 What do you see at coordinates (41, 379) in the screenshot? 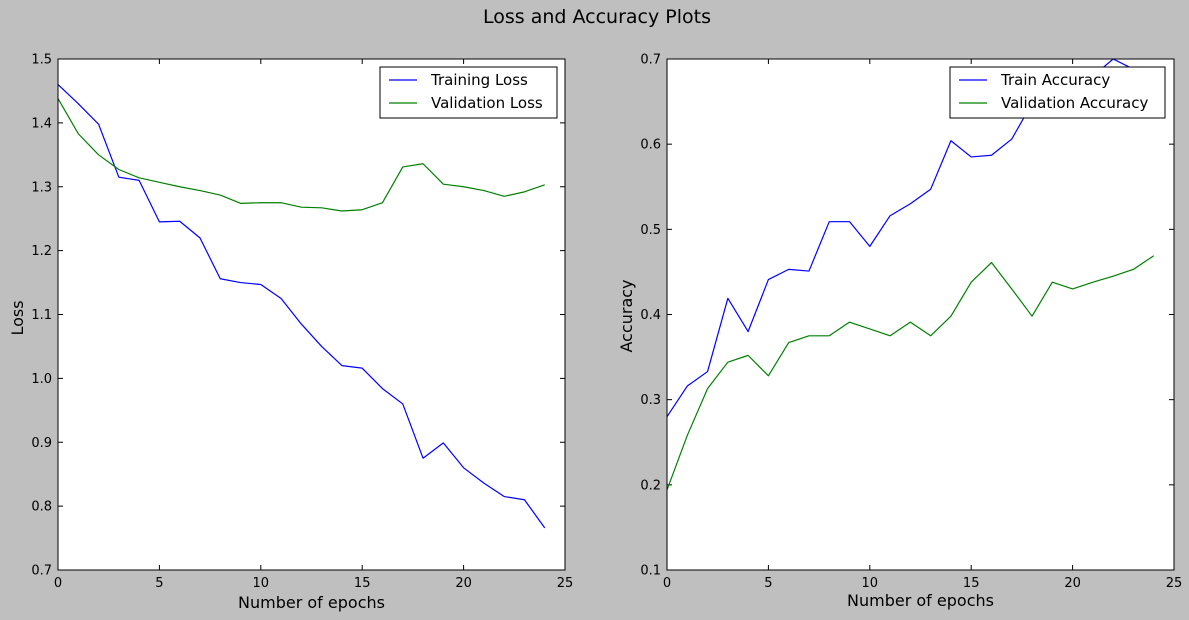
I see `loss-y-tick-label: 1.0` at bounding box center [41, 379].